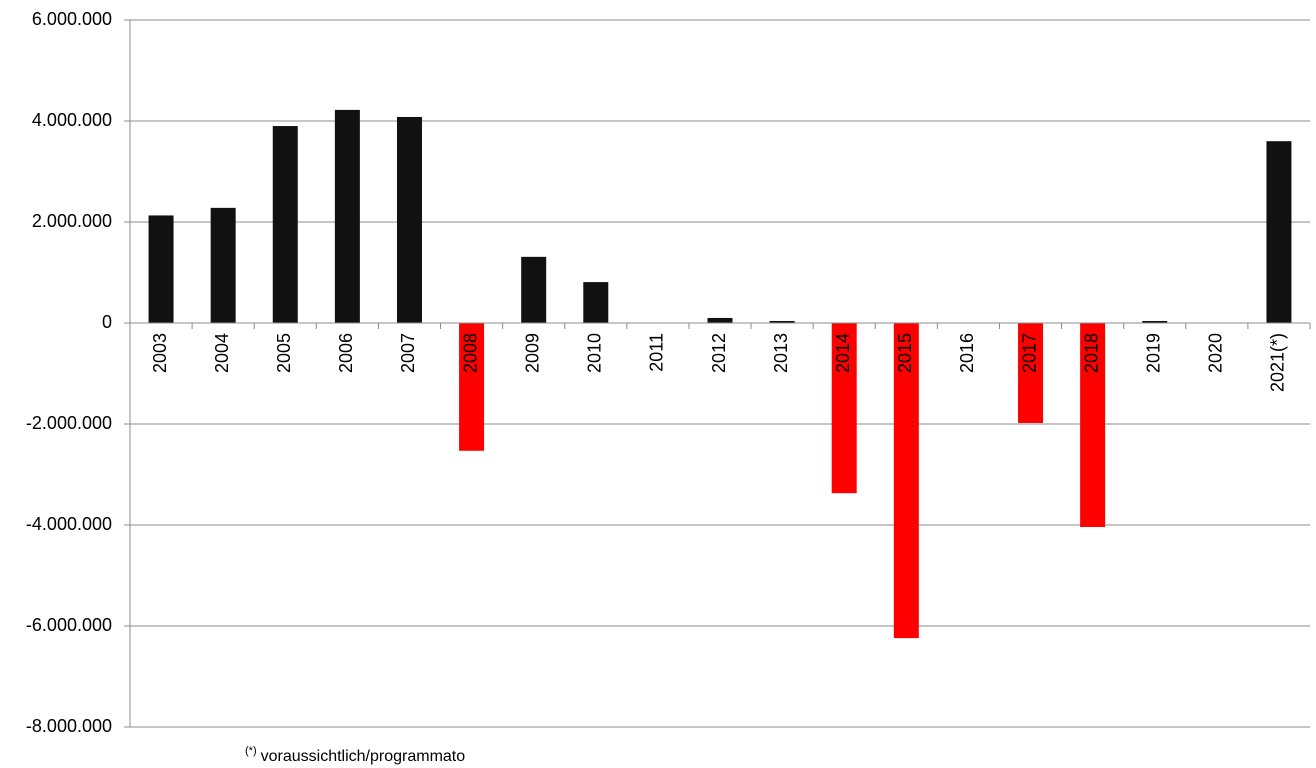  What do you see at coordinates (72, 19) in the screenshot?
I see `y-tick-label: 6.000.000` at bounding box center [72, 19].